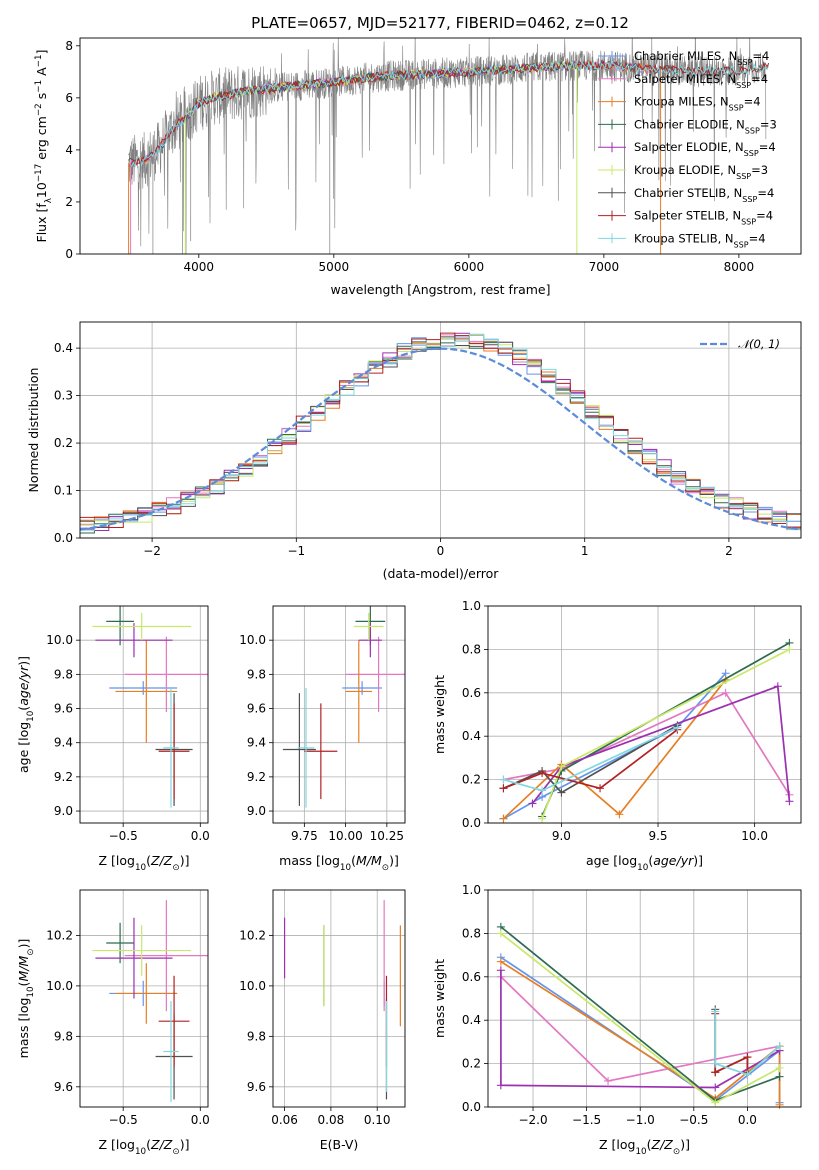 The width and height of the screenshot is (819, 1170). I want to click on errorbar-kroupa-stelib, so click(171, 748).